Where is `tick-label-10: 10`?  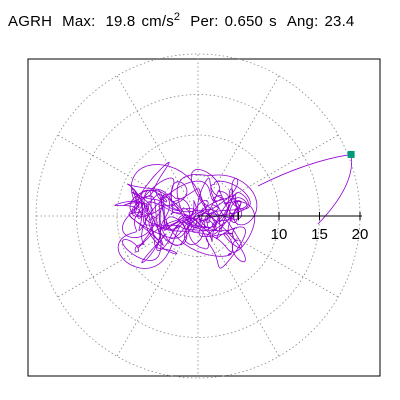
tick-label-10: 10 is located at coordinates (279, 234).